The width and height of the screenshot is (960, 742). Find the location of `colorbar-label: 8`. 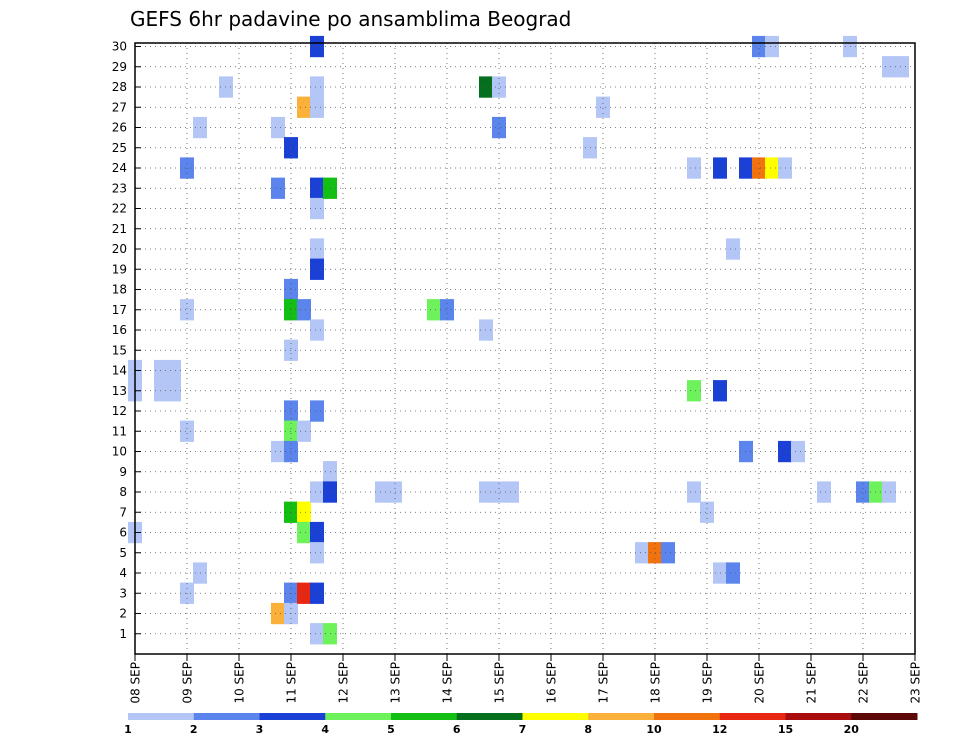

colorbar-label: 8 is located at coordinates (588, 729).